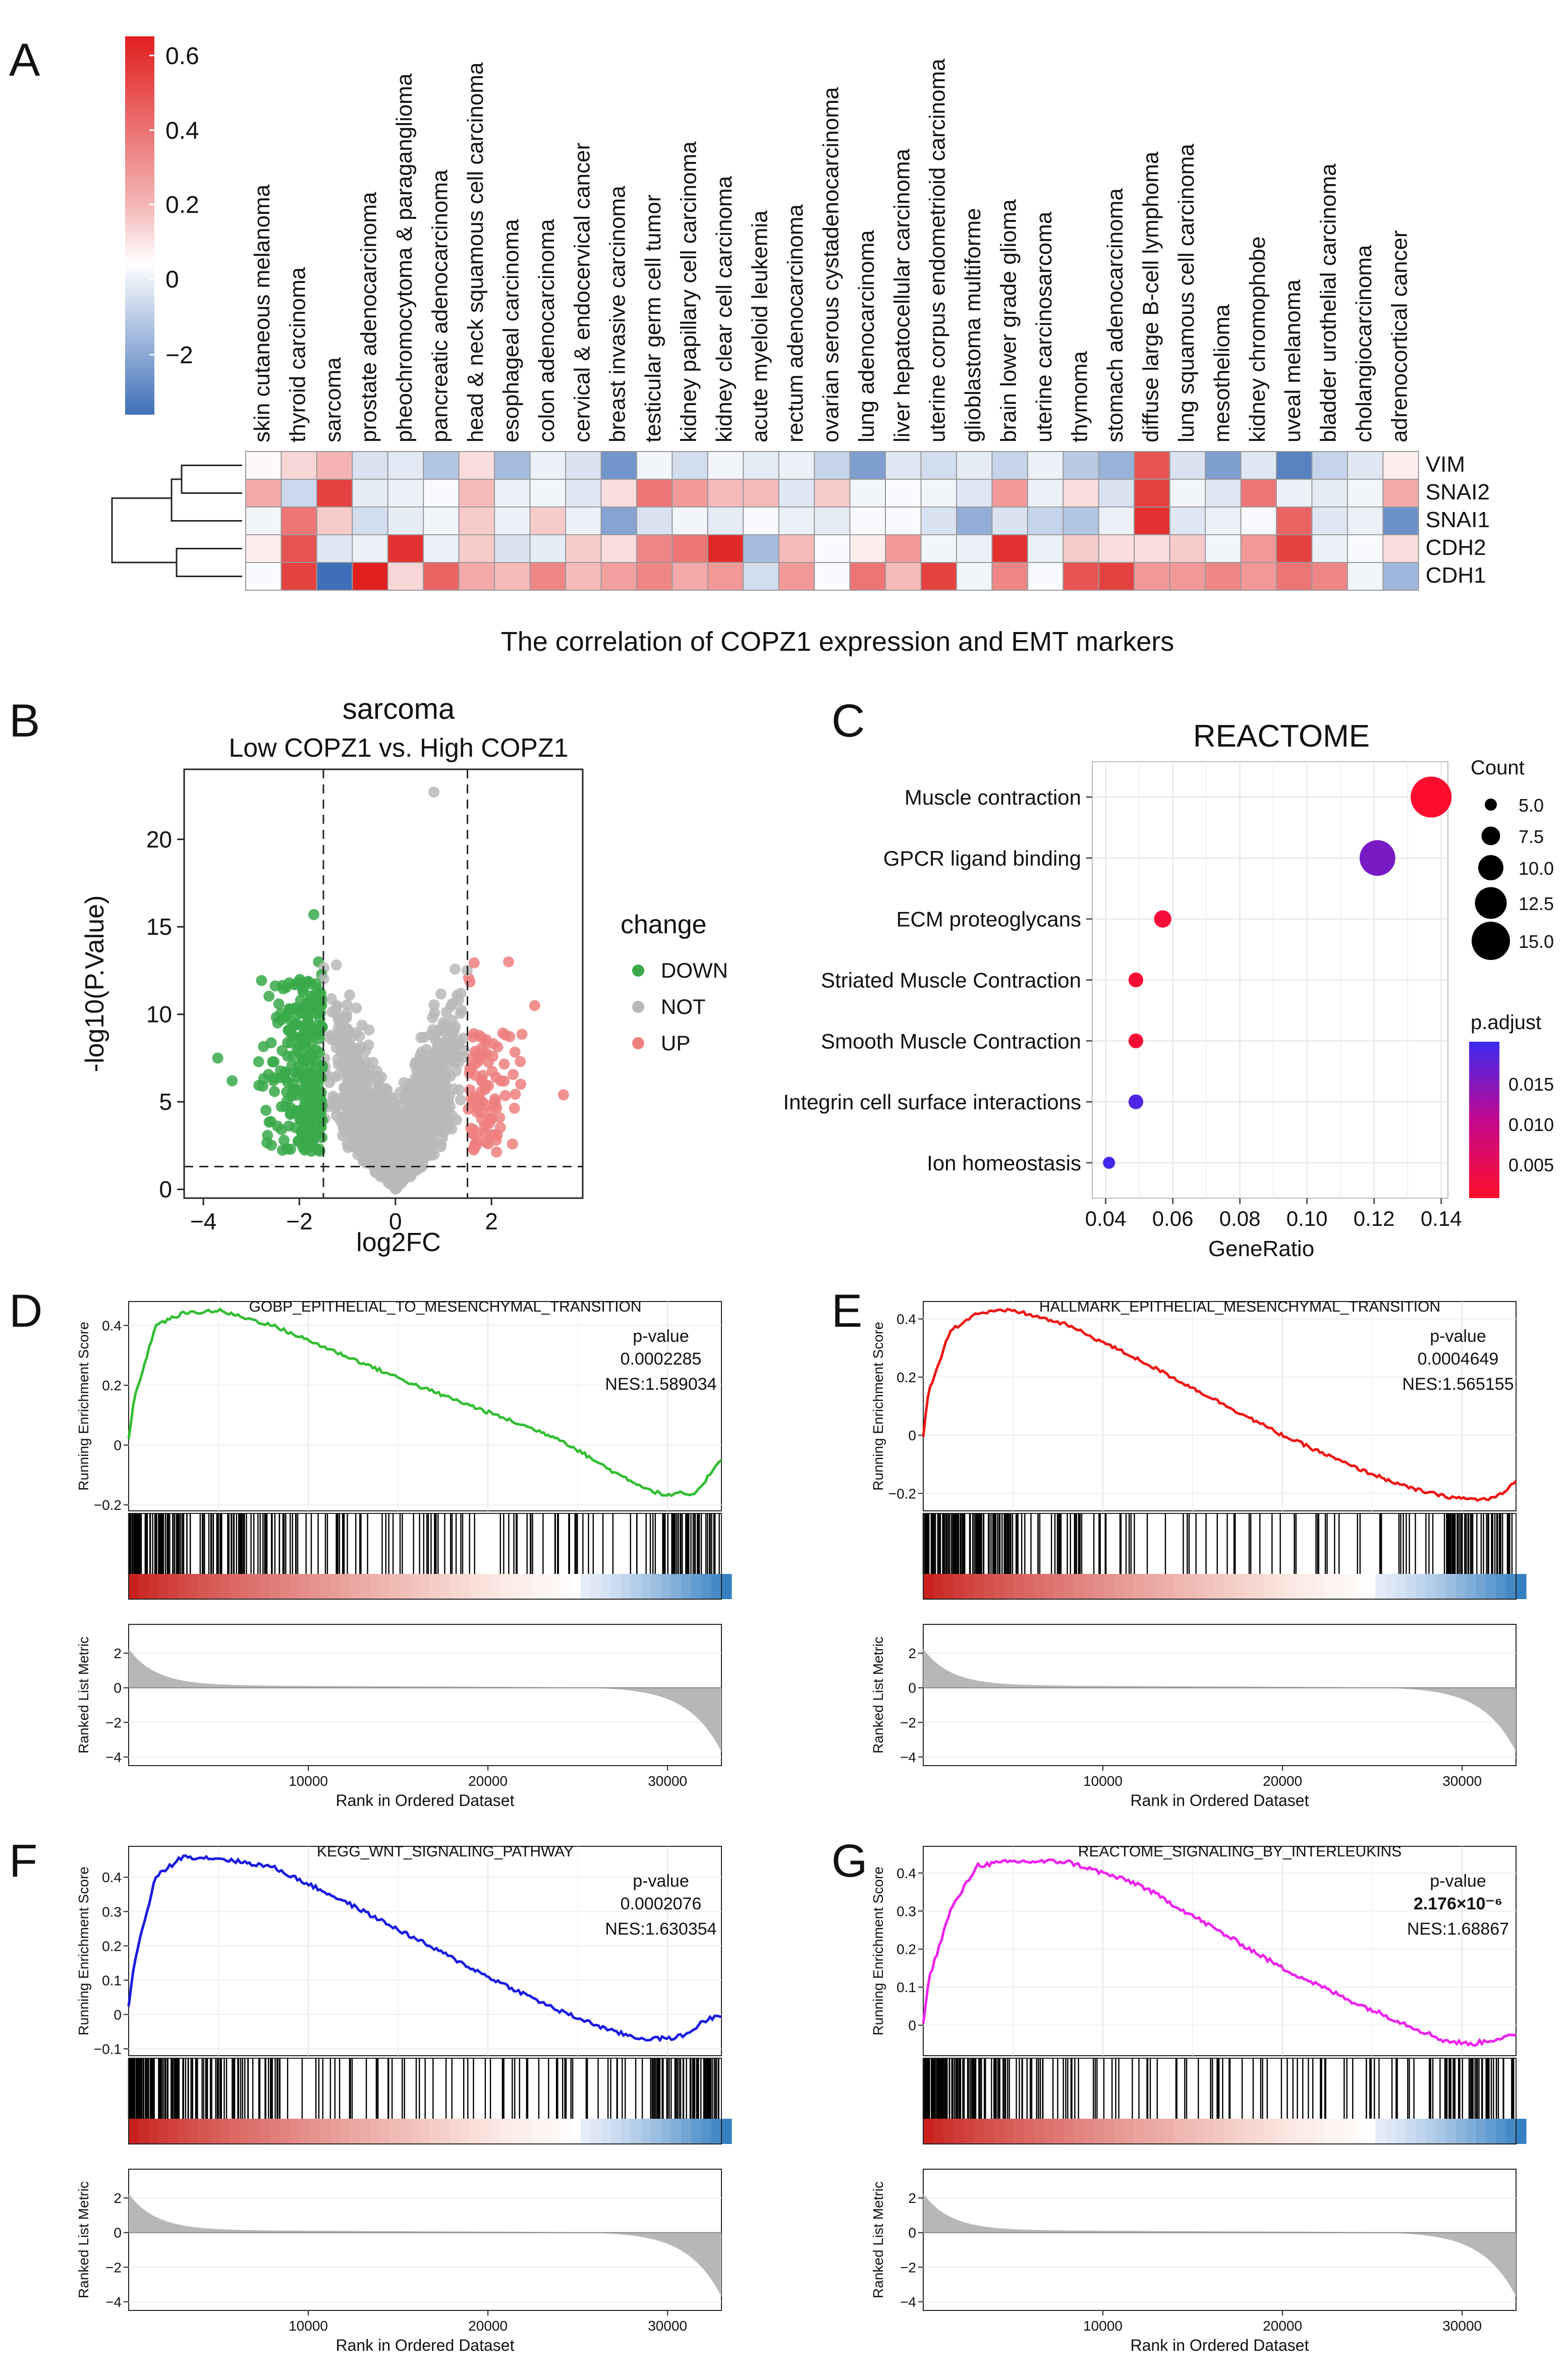 The width and height of the screenshot is (1568, 2374). Describe the element at coordinates (1458, 1929) in the screenshot. I see `gsea-nes: NES:1.68867` at that location.